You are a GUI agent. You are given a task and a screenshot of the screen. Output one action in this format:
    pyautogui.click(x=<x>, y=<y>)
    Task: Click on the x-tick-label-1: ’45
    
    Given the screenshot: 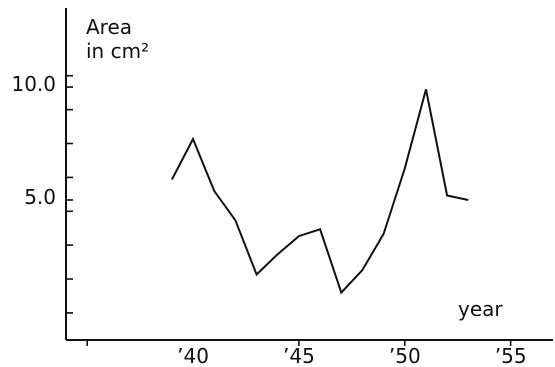 What is the action you would take?
    pyautogui.click(x=299, y=355)
    